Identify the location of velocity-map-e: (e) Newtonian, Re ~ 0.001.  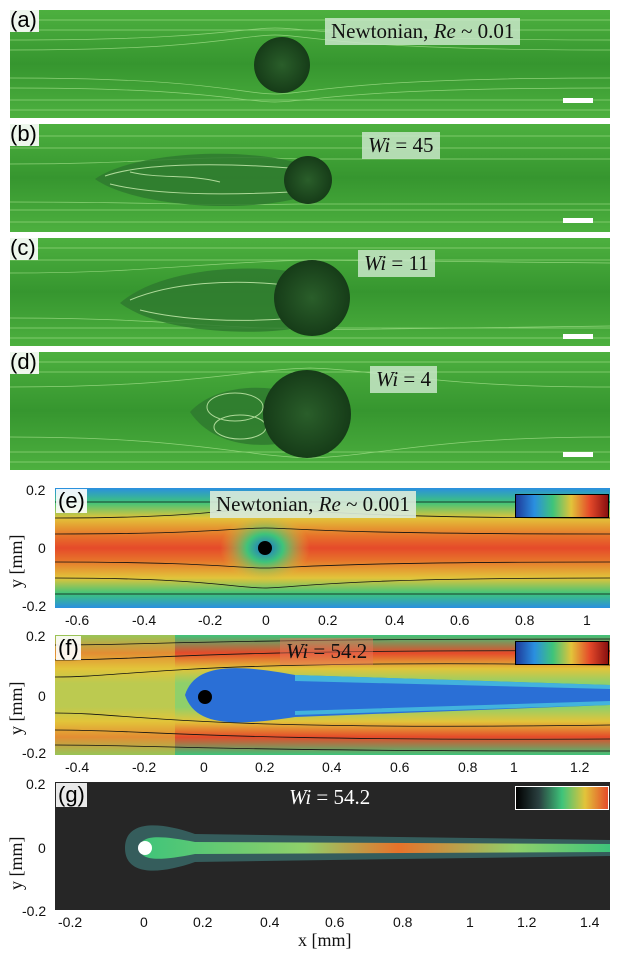
(332, 548).